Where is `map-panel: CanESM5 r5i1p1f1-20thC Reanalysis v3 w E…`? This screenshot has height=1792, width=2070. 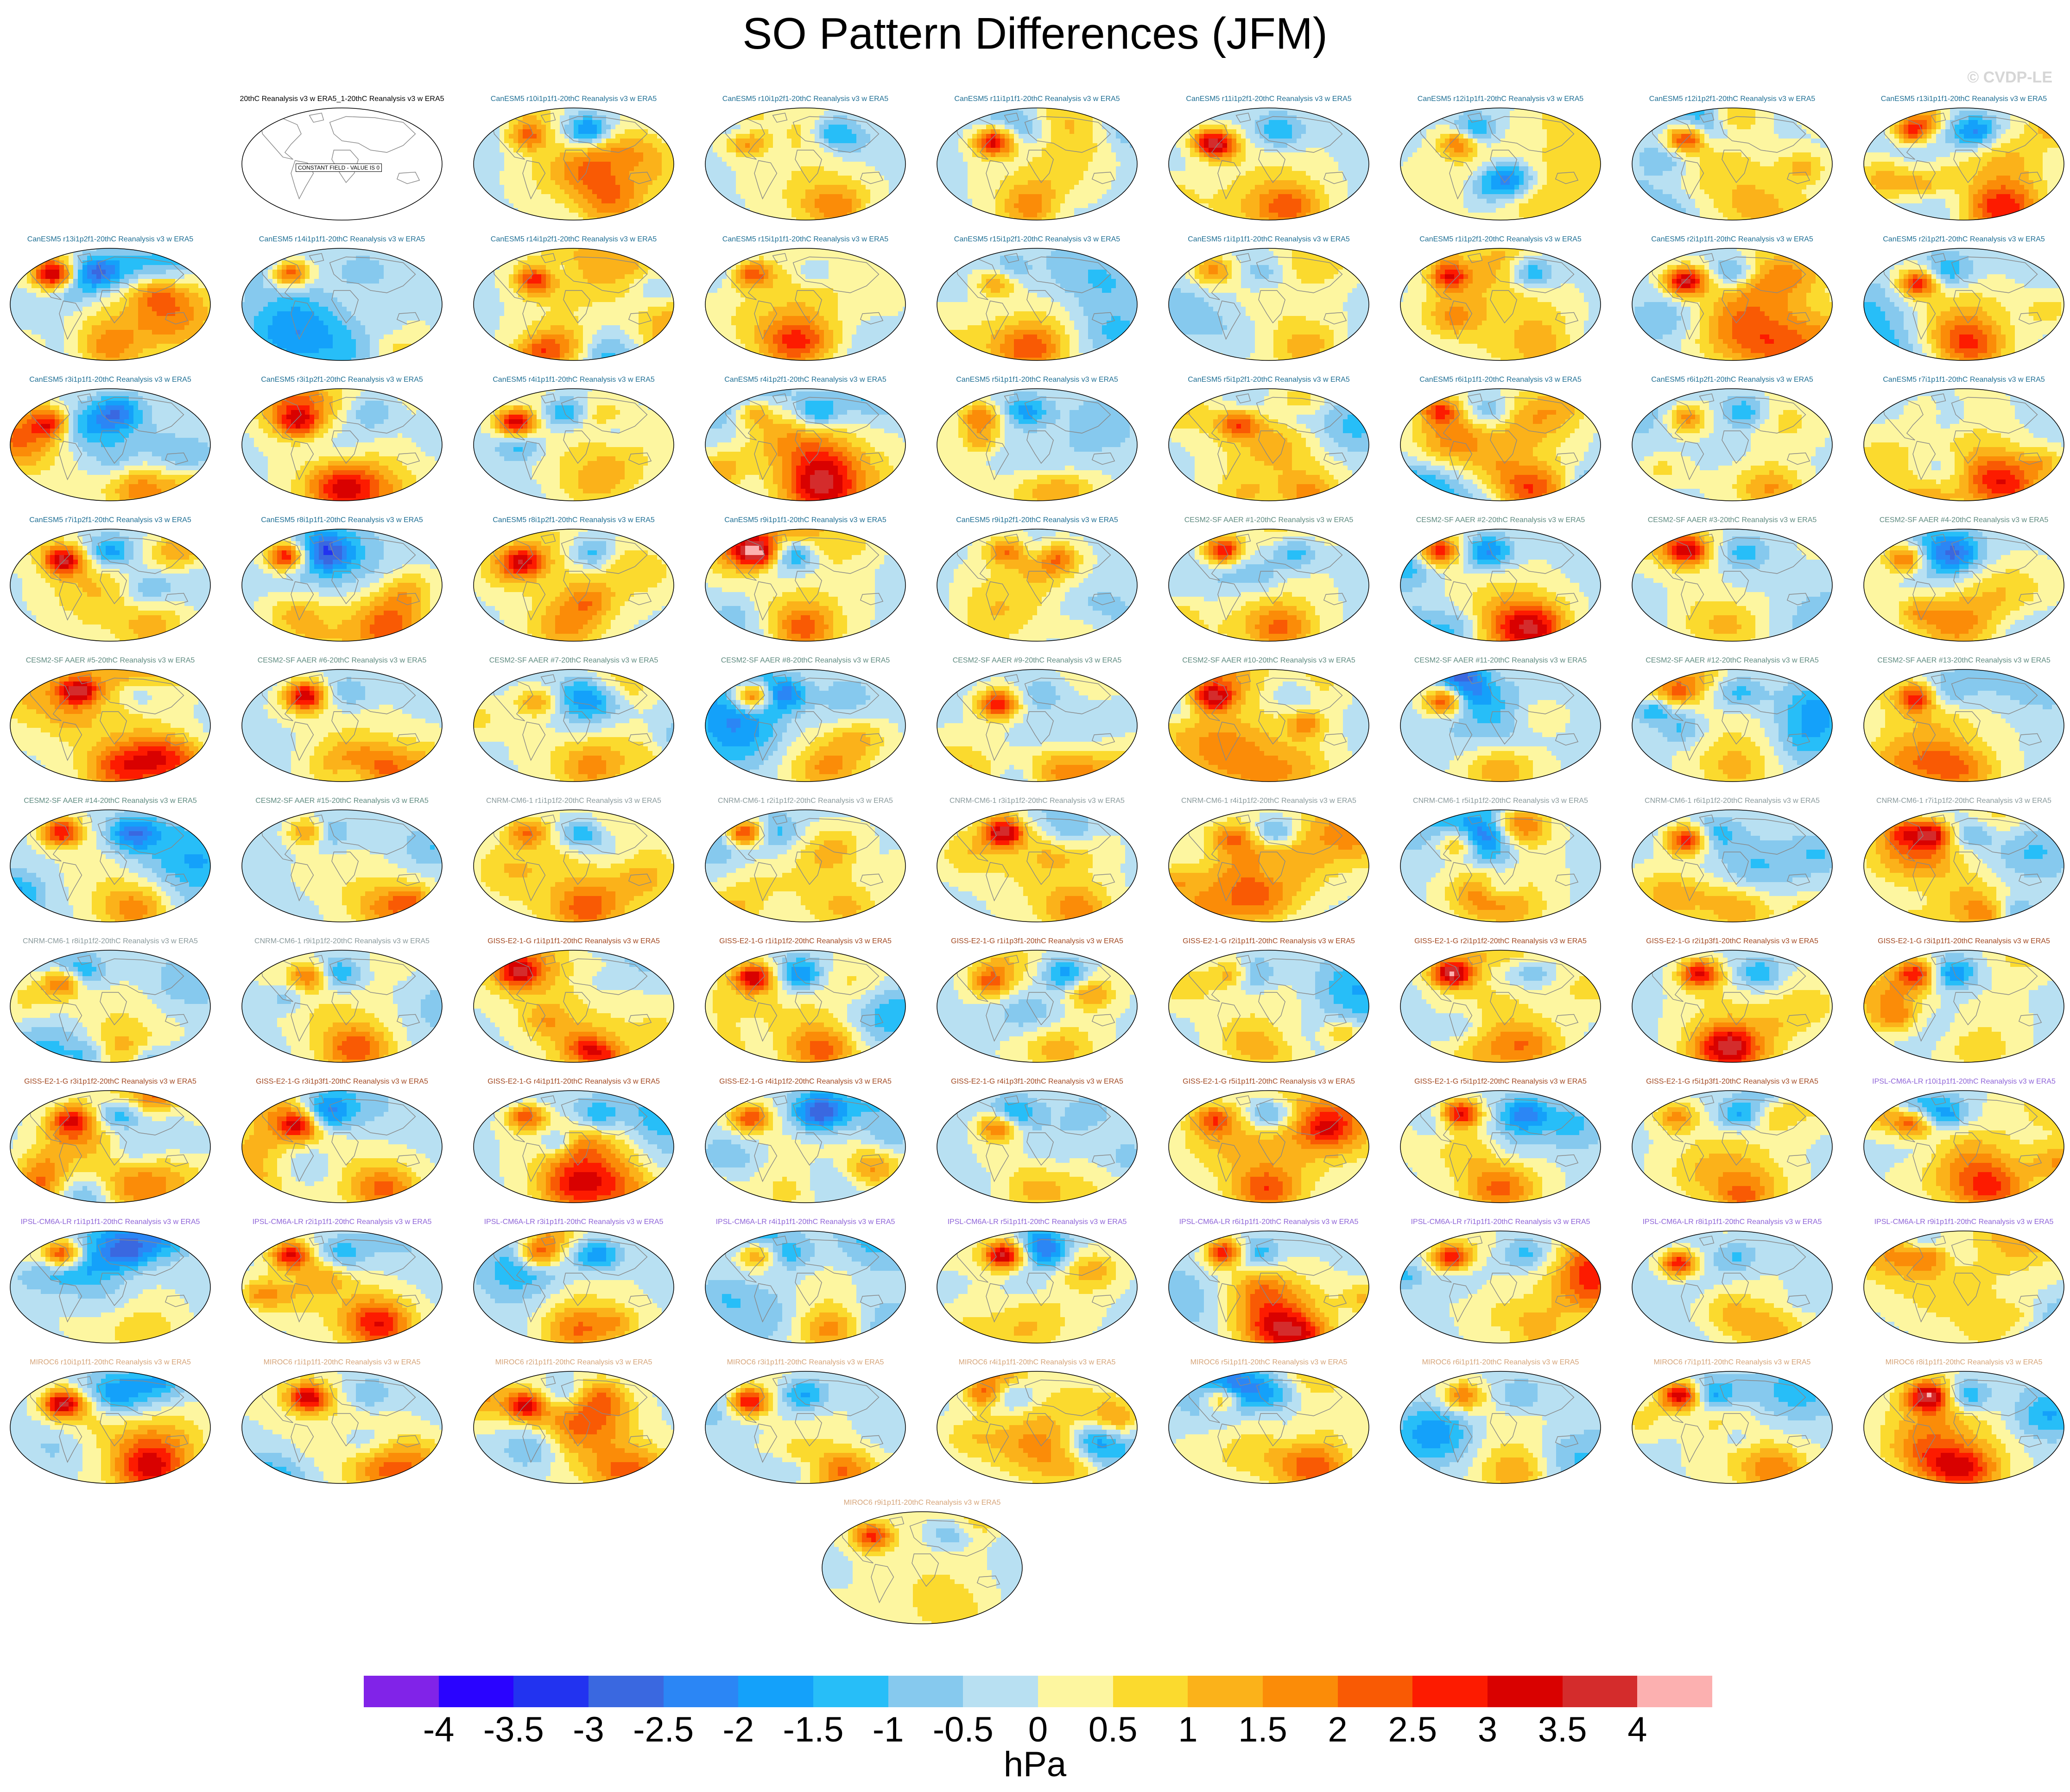 map-panel: CanESM5 r5i1p1f1-20thC Reanalysis v3 w E… is located at coordinates (1037, 445).